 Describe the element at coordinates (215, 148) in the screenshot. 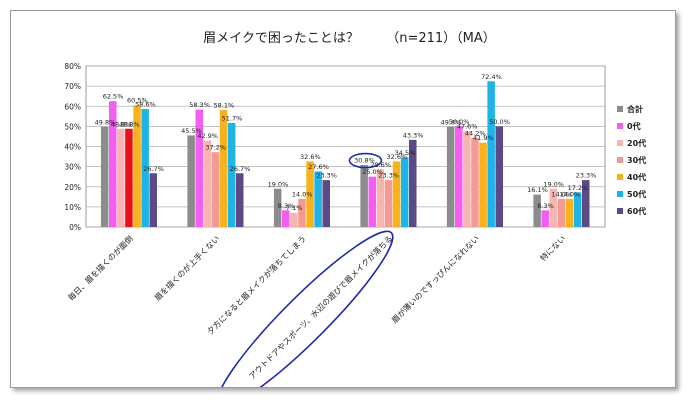

I see `data-label: 37.2%` at that location.